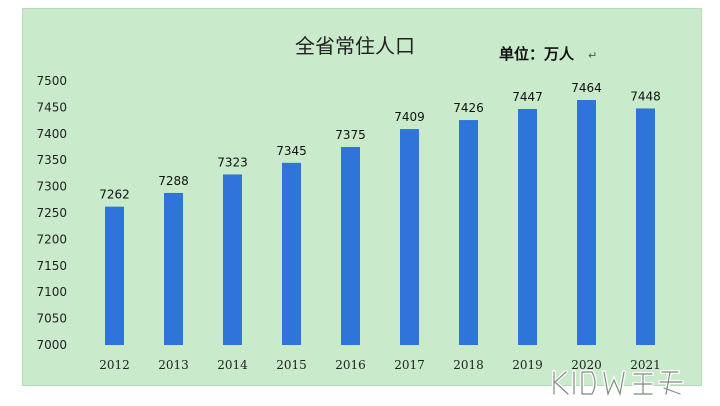 This screenshot has height=406, width=720. What do you see at coordinates (586, 88) in the screenshot?
I see `data-label-2020: 7464` at bounding box center [586, 88].